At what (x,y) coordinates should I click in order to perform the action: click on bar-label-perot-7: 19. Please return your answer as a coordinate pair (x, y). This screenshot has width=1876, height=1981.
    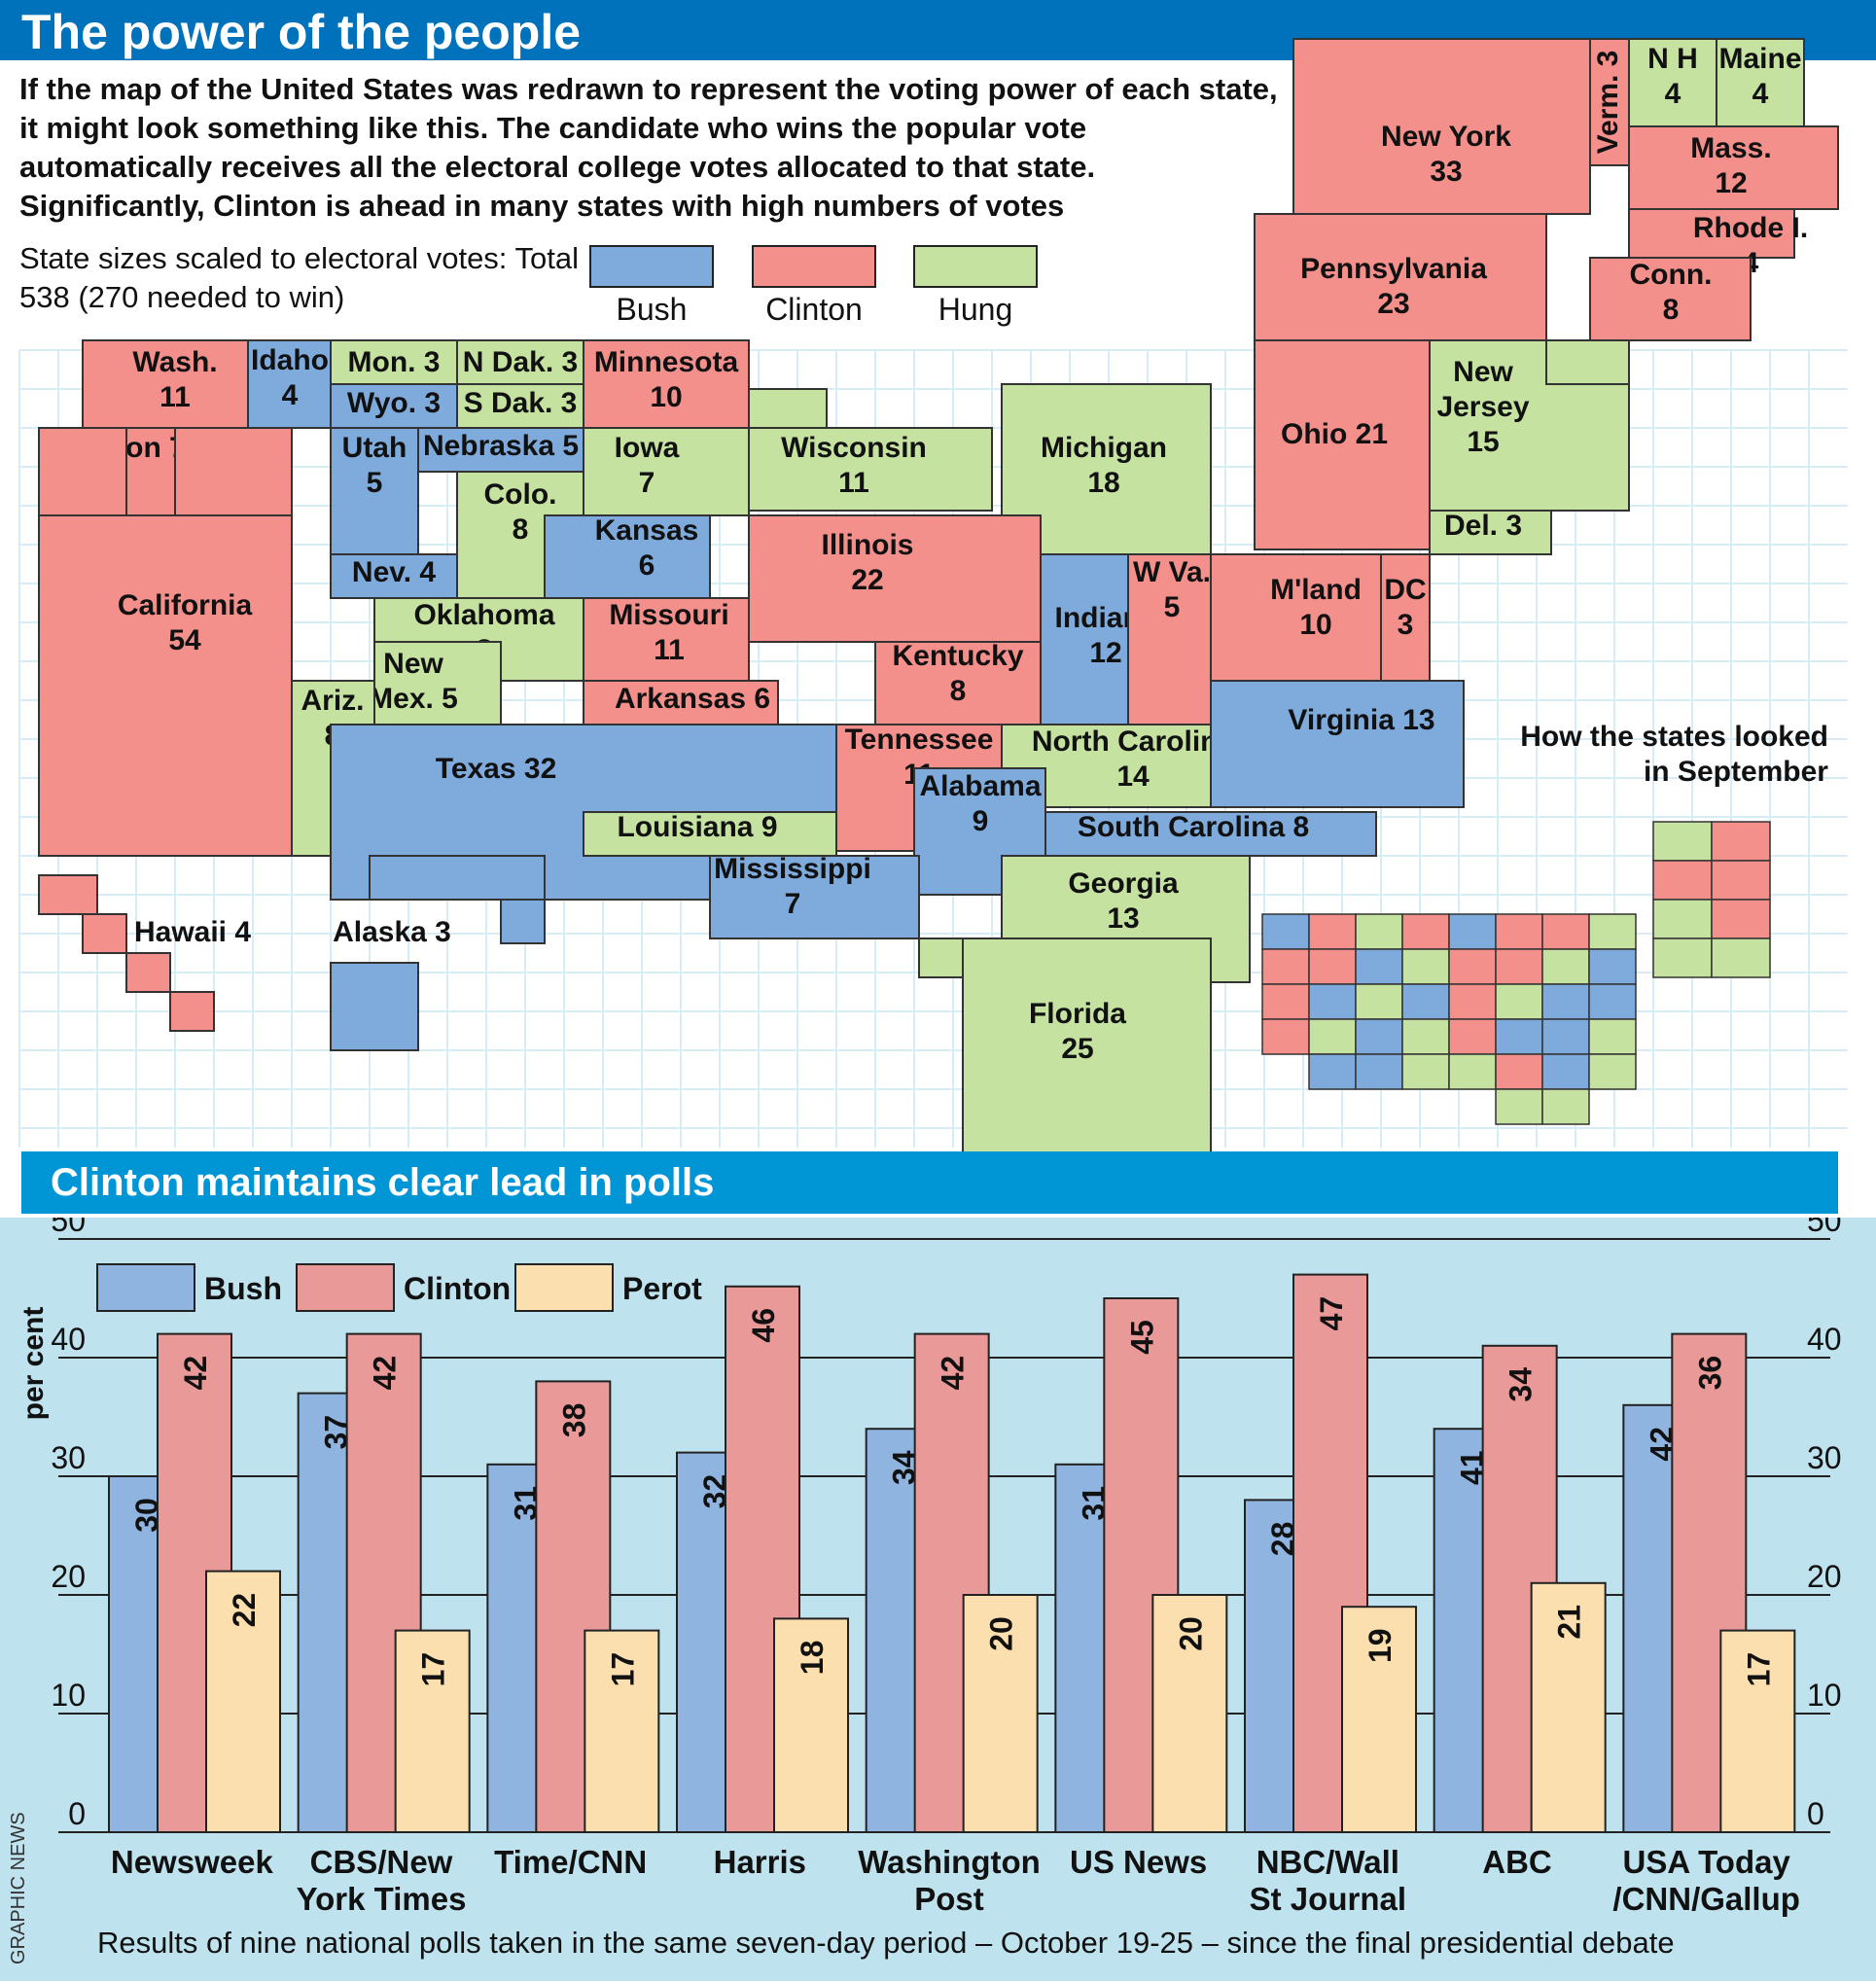
    Looking at the image, I should click on (1380, 1645).